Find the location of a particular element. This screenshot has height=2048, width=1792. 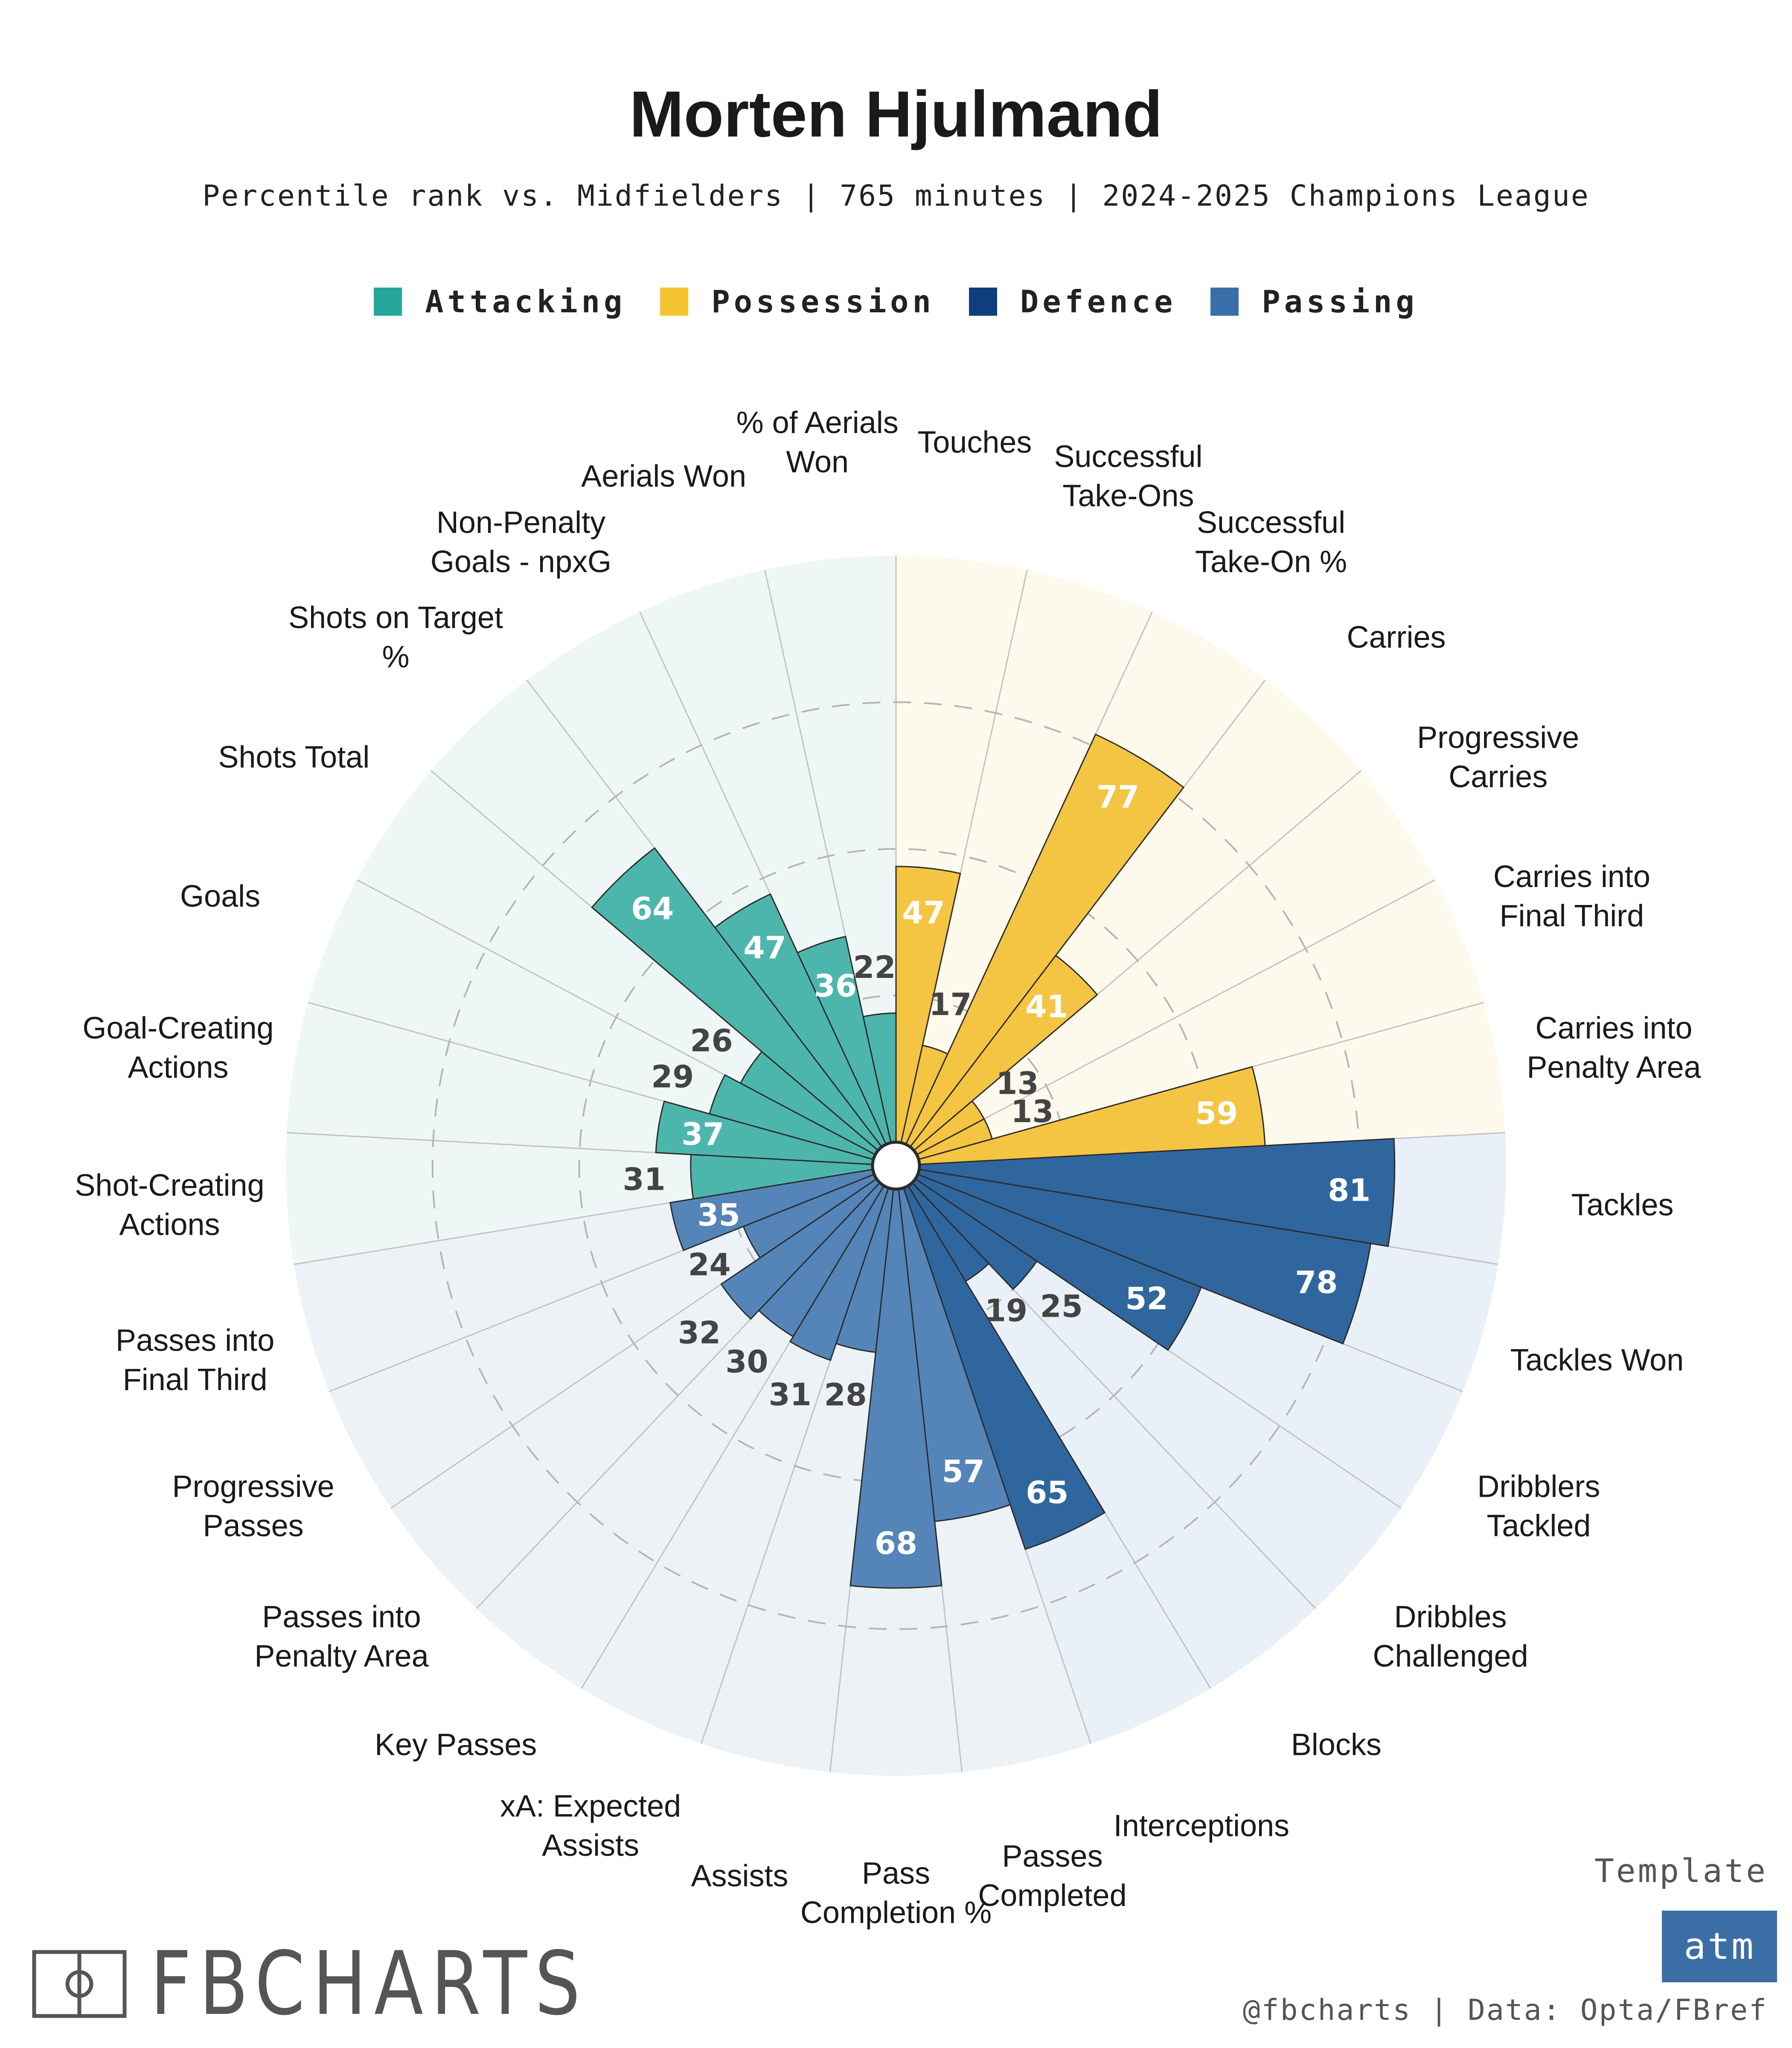

category-label-touches: Touches is located at coordinates (975, 442).